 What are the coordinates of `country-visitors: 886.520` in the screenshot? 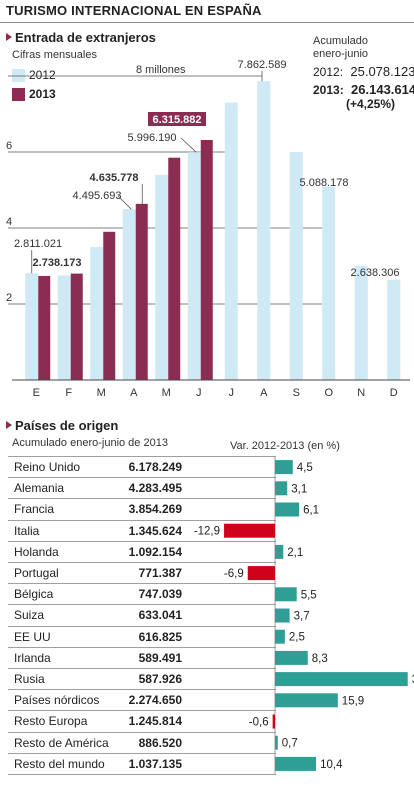 It's located at (160, 742).